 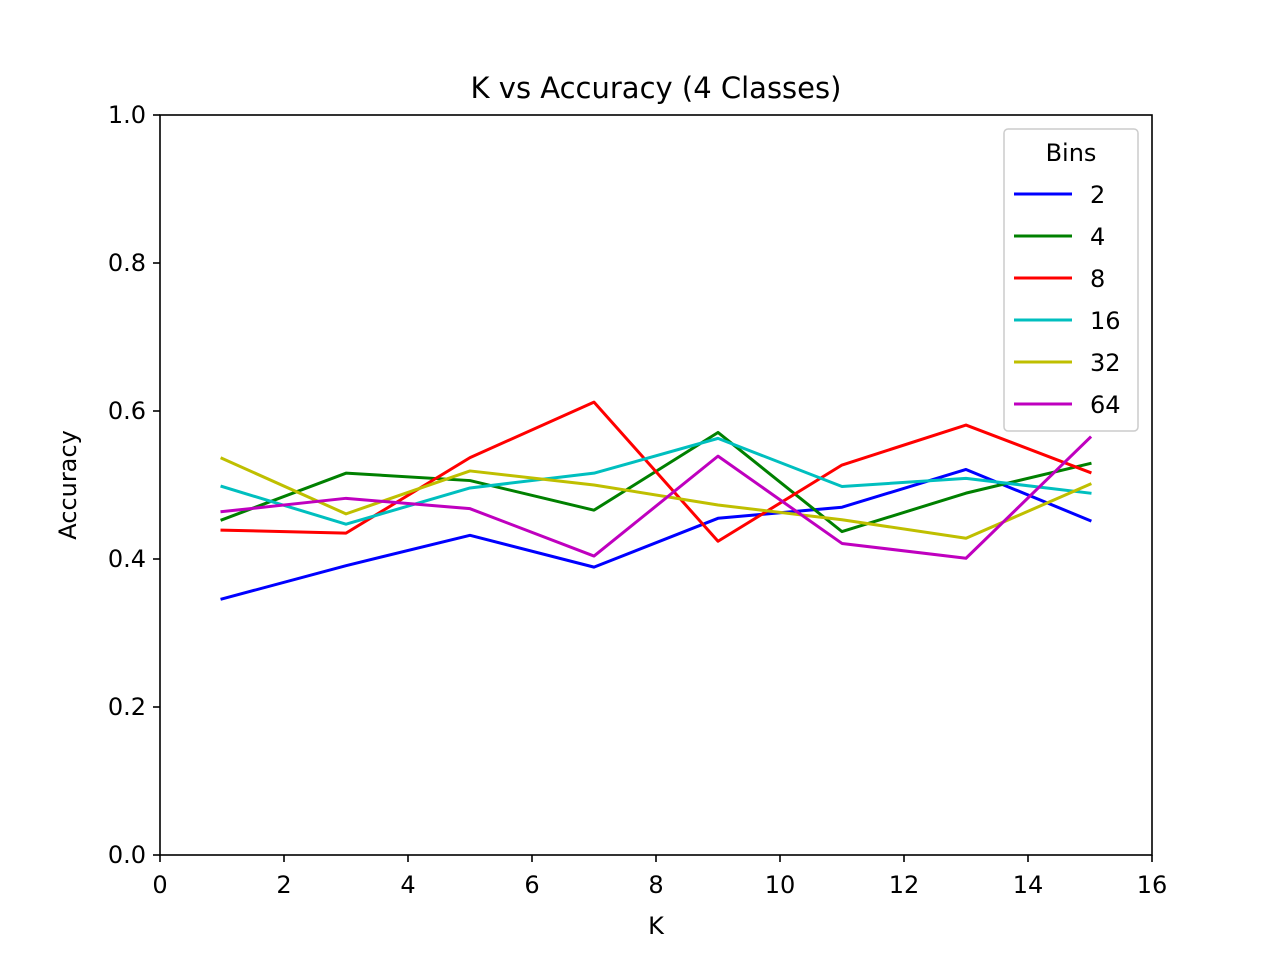 What do you see at coordinates (531, 885) in the screenshot?
I see `x-tick-label: 6` at bounding box center [531, 885].